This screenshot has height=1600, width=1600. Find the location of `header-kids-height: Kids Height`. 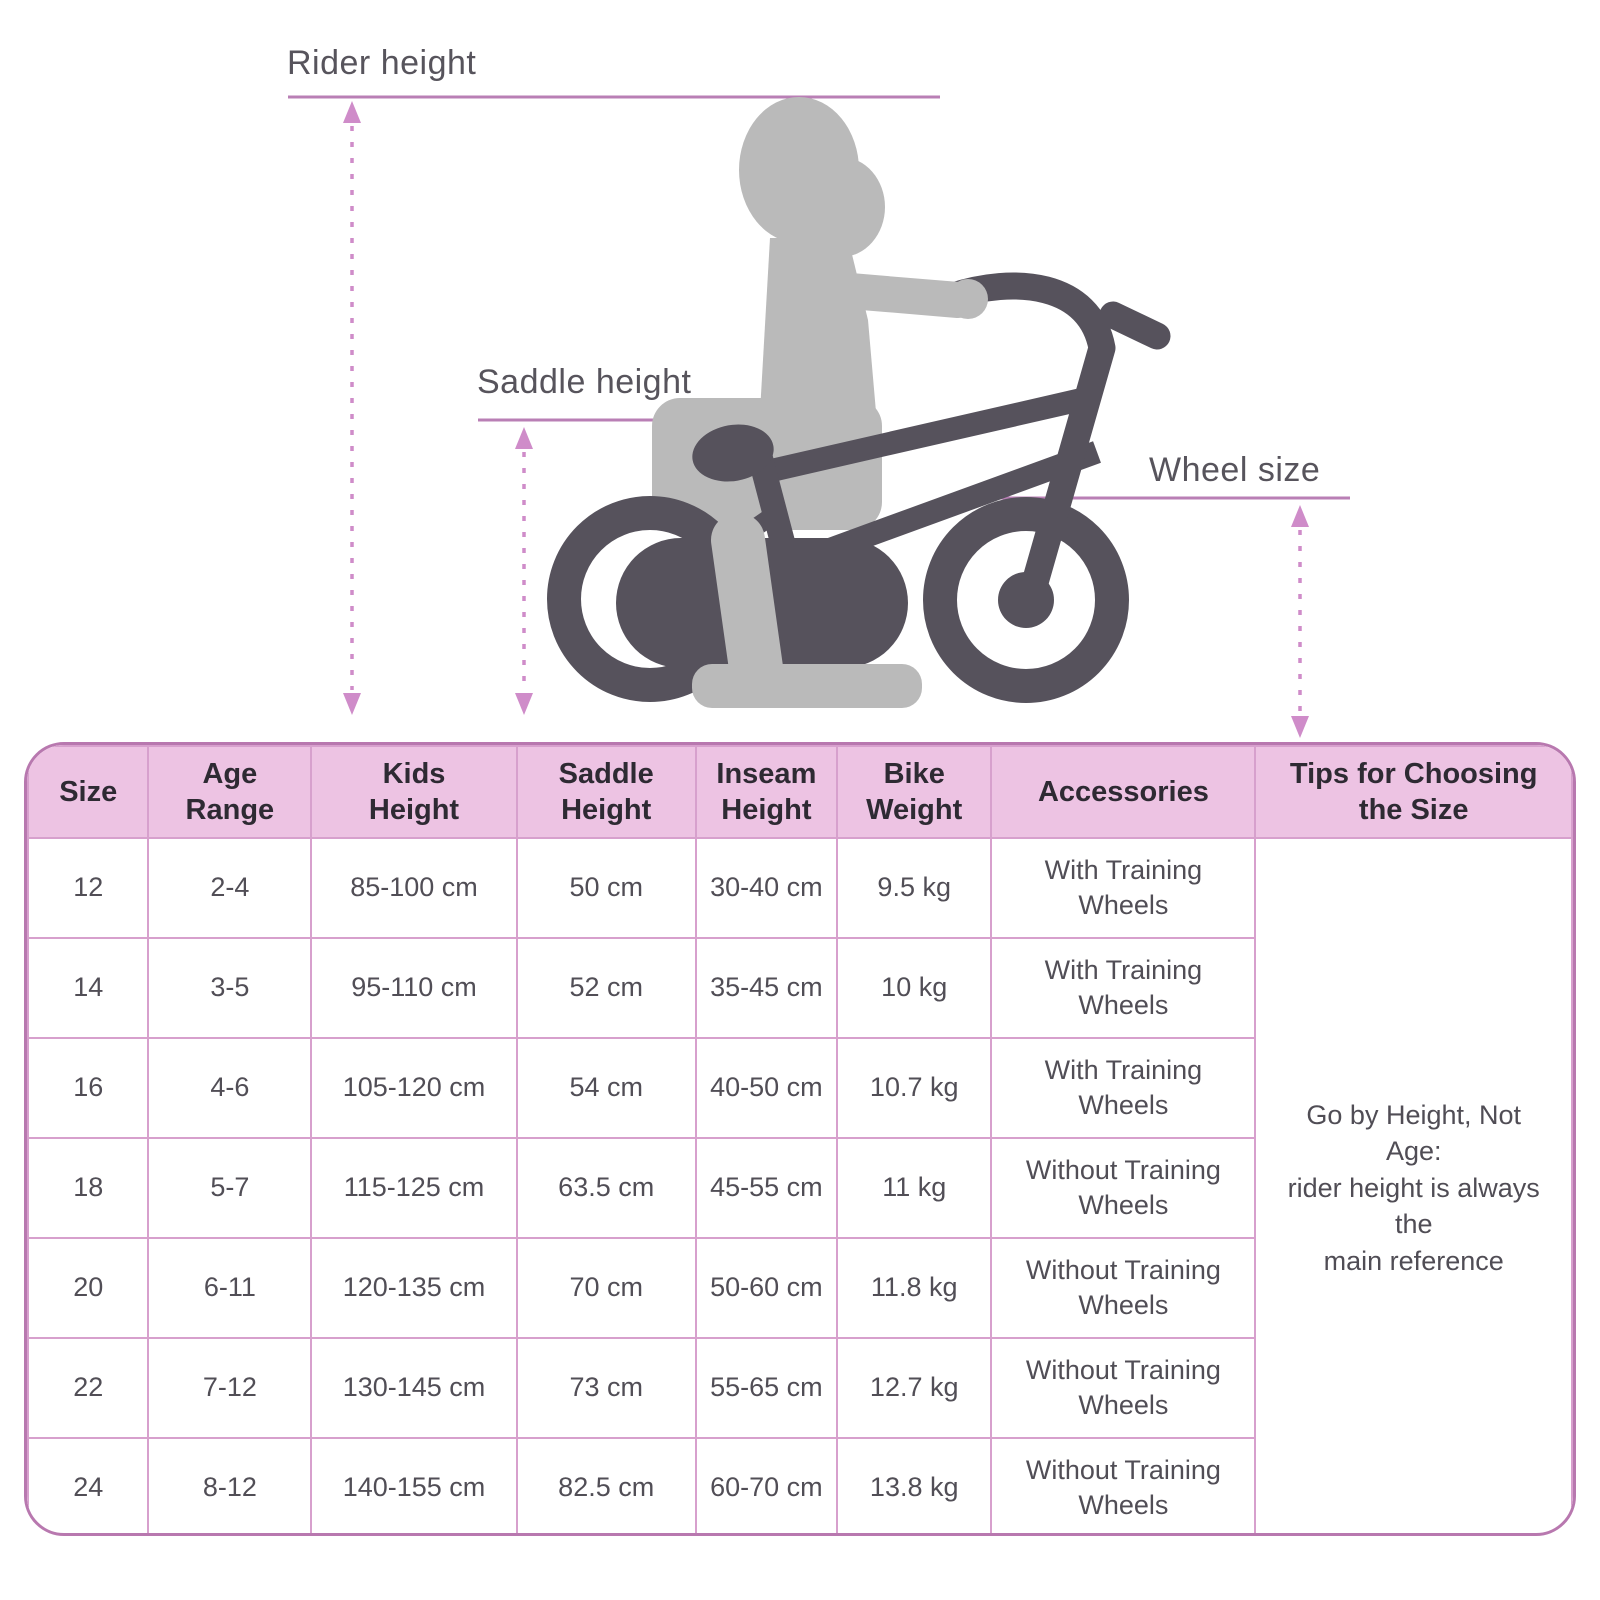

header-kids-height: Kids Height is located at coordinates (414, 792).